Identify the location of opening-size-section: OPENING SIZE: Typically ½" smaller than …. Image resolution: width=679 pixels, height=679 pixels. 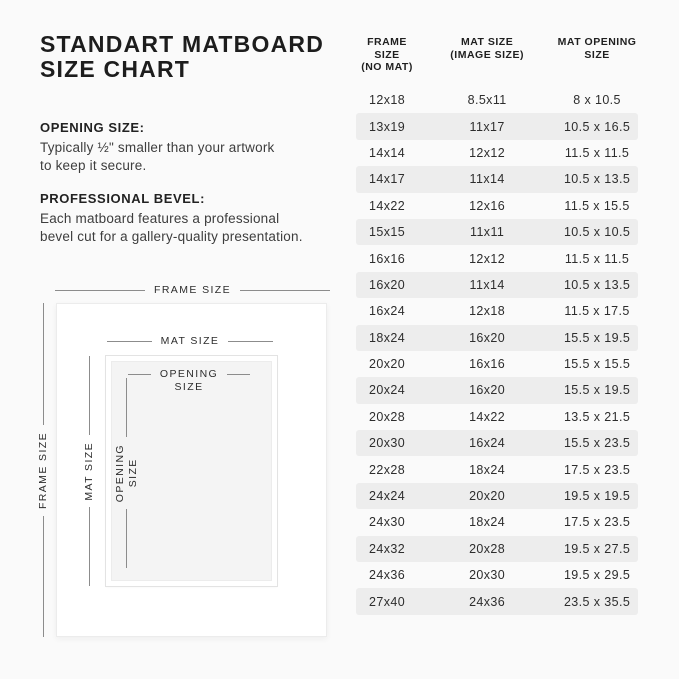
(192, 147).